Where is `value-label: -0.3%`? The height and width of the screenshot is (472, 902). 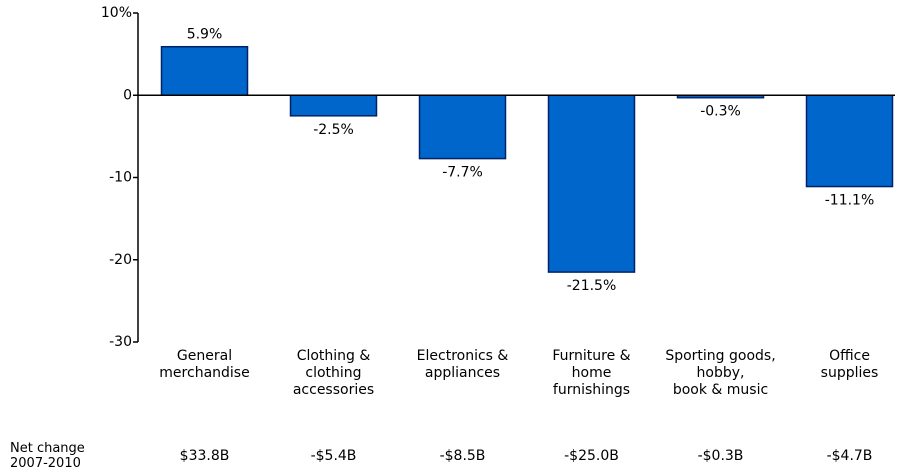 value-label: -0.3% is located at coordinates (720, 112).